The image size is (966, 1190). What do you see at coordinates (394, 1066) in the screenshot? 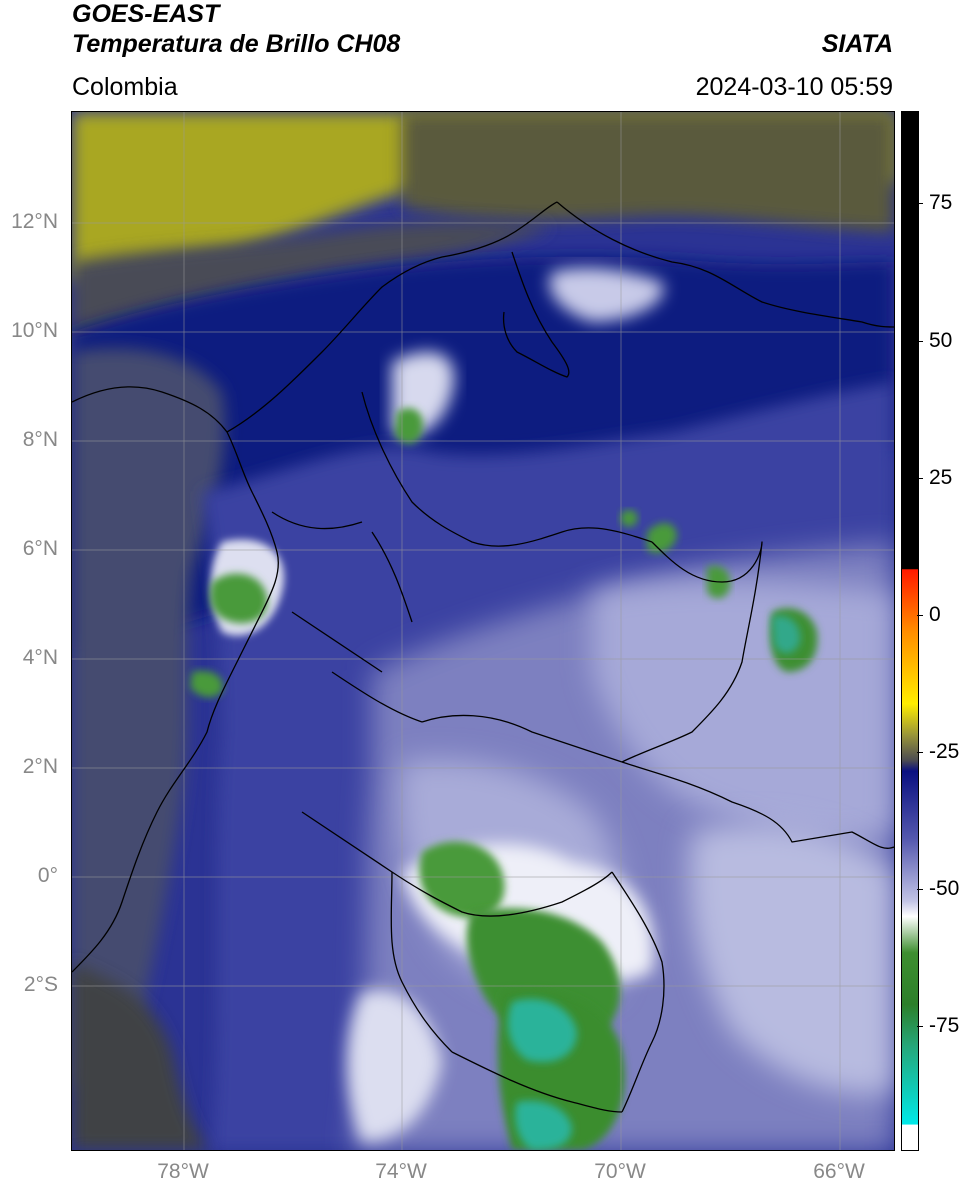
I see `cloud-white-southwest` at bounding box center [394, 1066].